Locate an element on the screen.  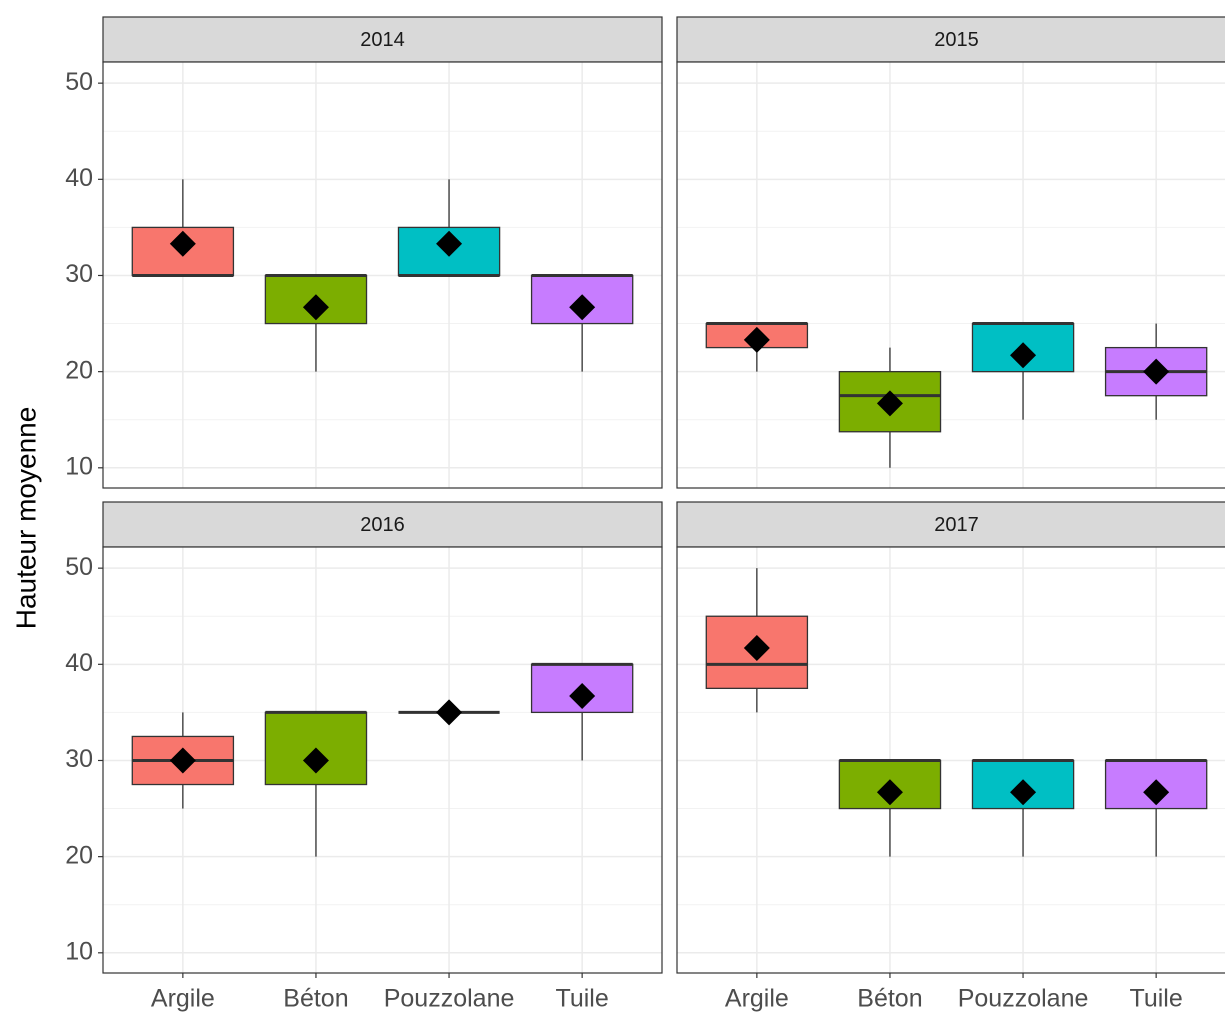
strip-label: 2017 is located at coordinates (956, 525).